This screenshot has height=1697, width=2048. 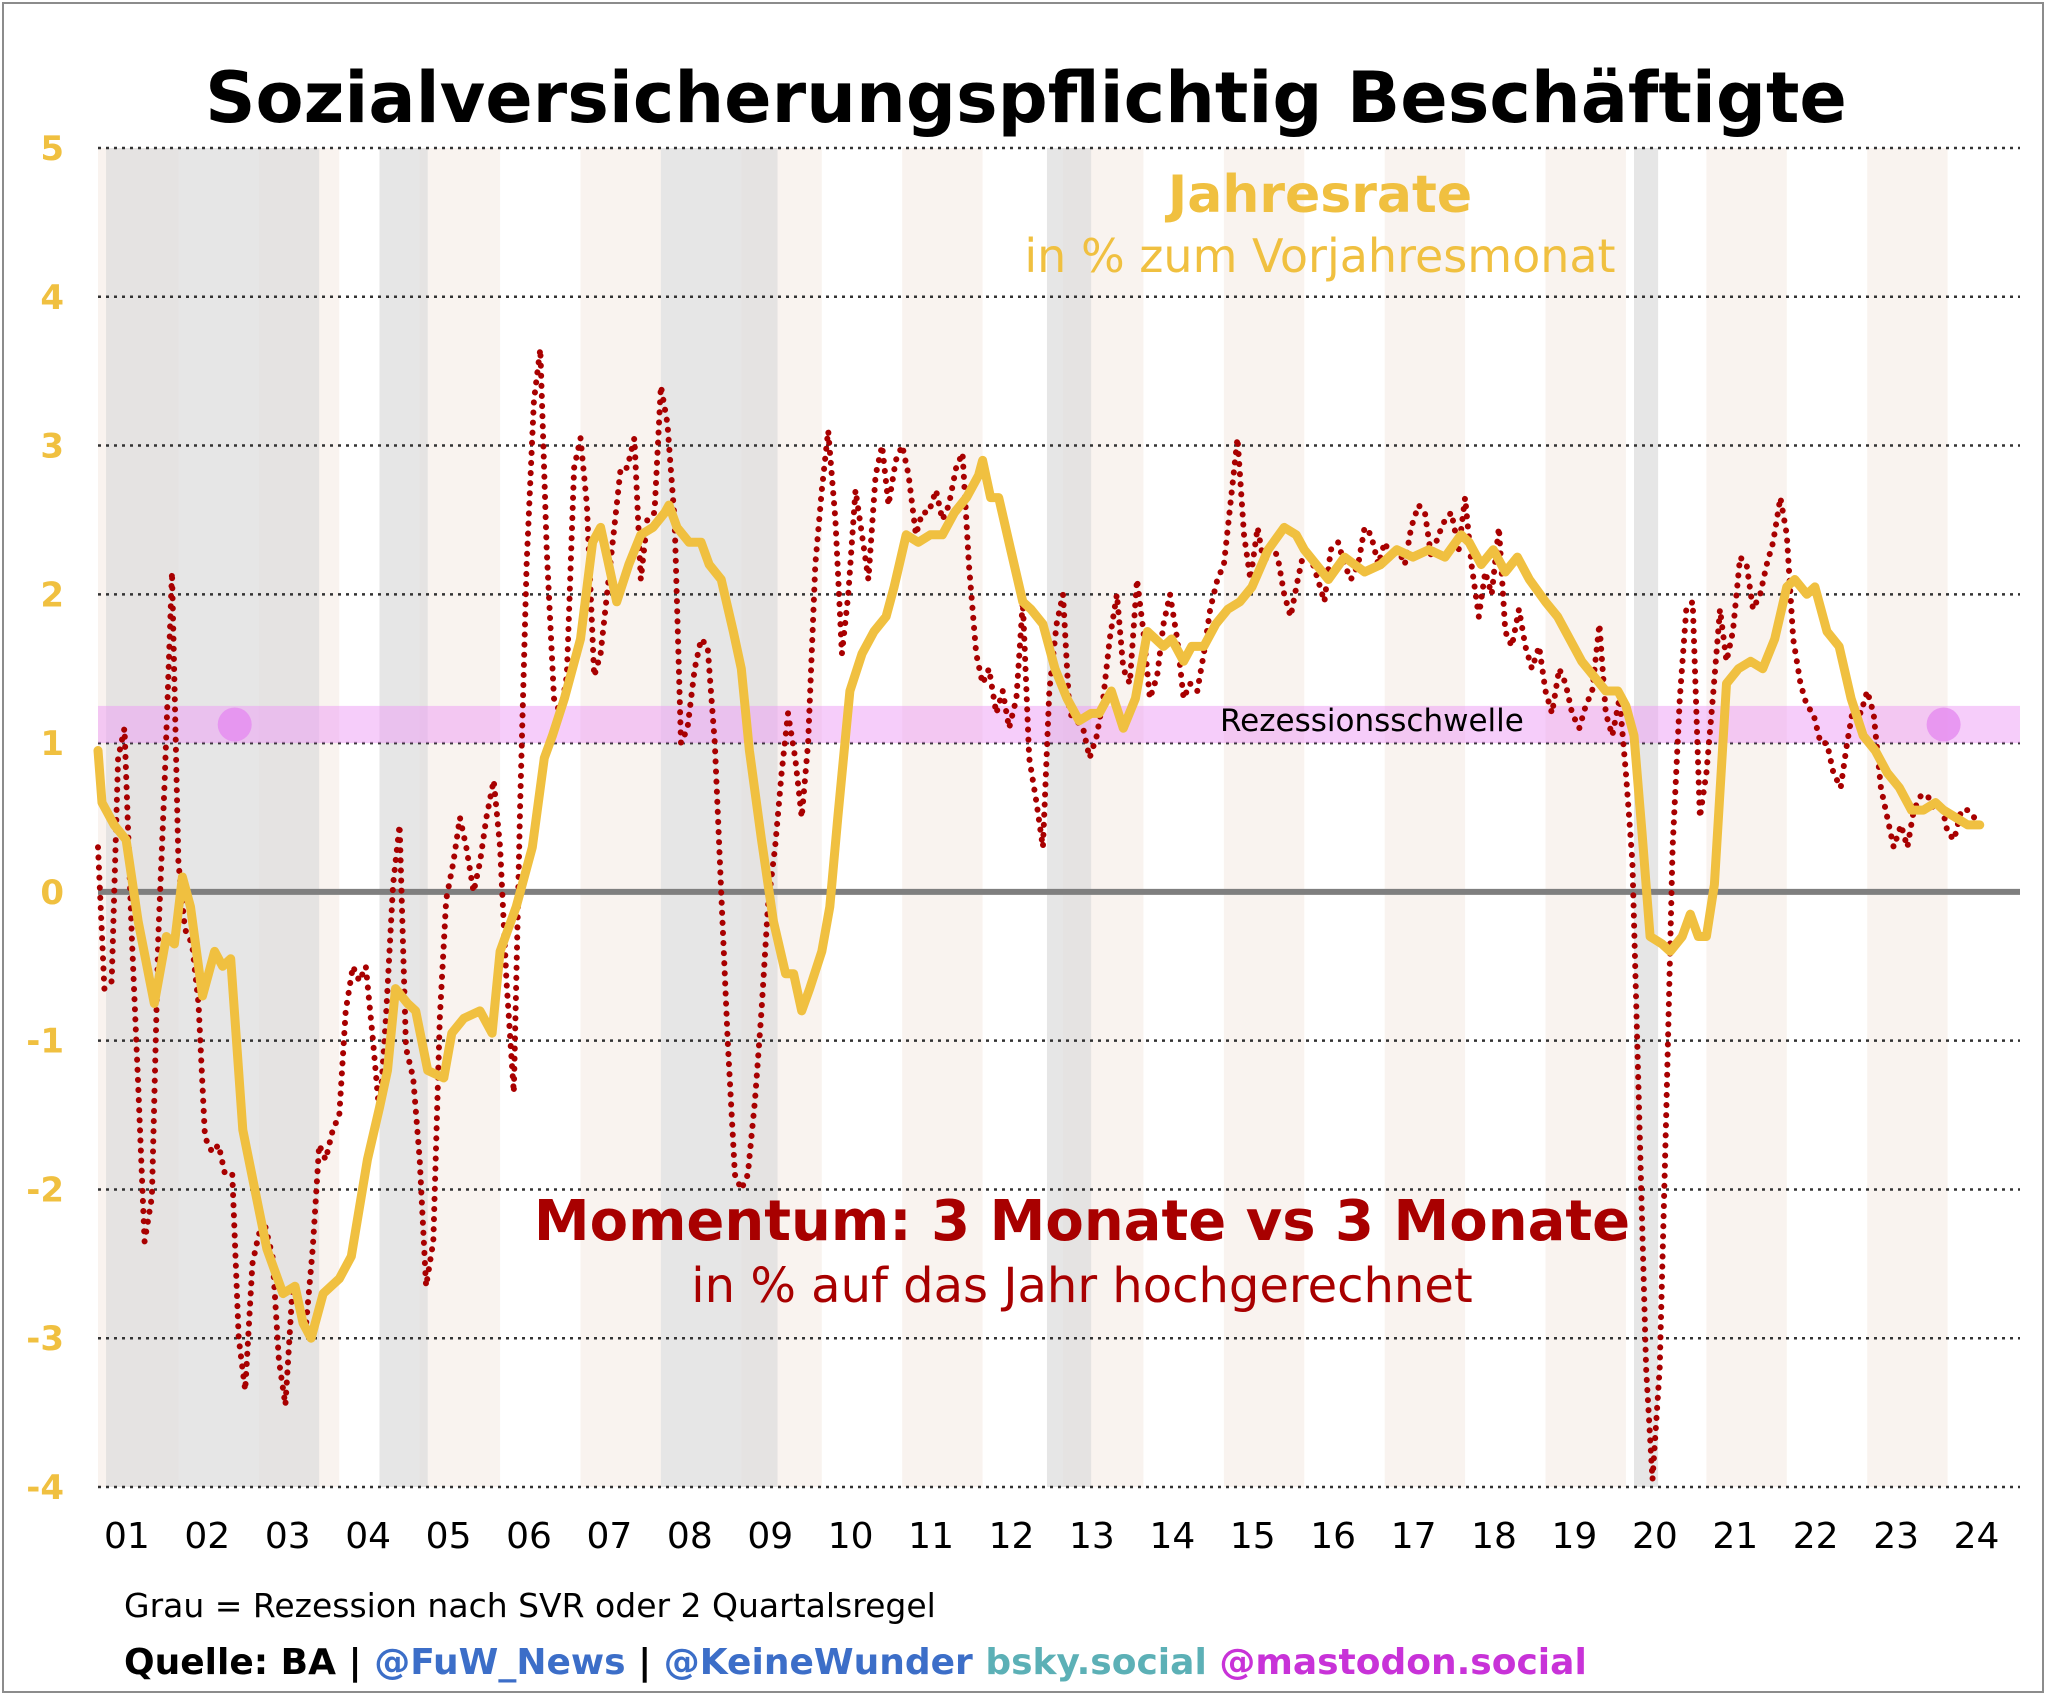 I want to click on x-tick-label: 09, so click(x=770, y=1536).